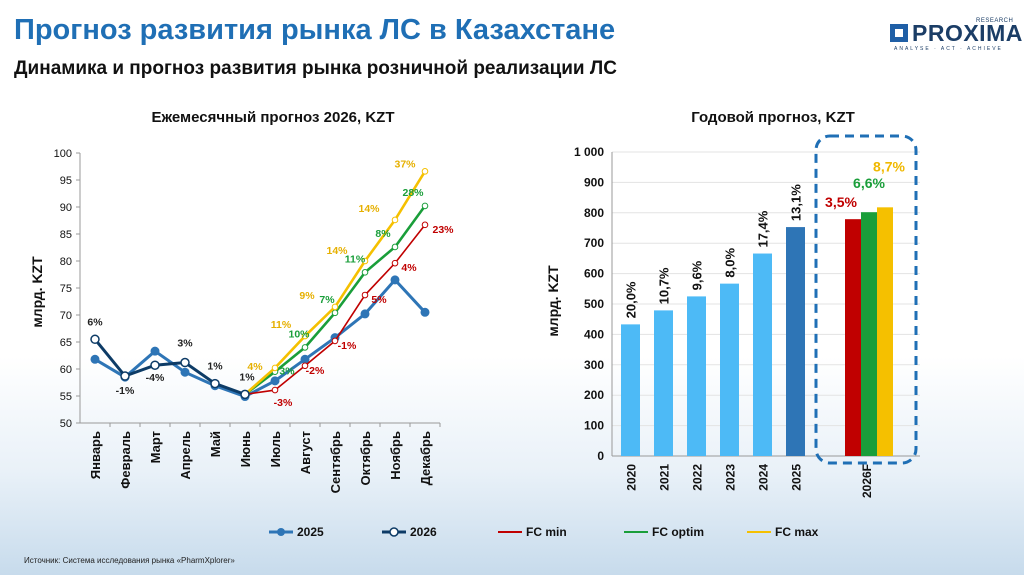 The height and width of the screenshot is (575, 1024). What do you see at coordinates (594, 182) in the screenshot?
I see `bar-y-tick-label: 900` at bounding box center [594, 182].